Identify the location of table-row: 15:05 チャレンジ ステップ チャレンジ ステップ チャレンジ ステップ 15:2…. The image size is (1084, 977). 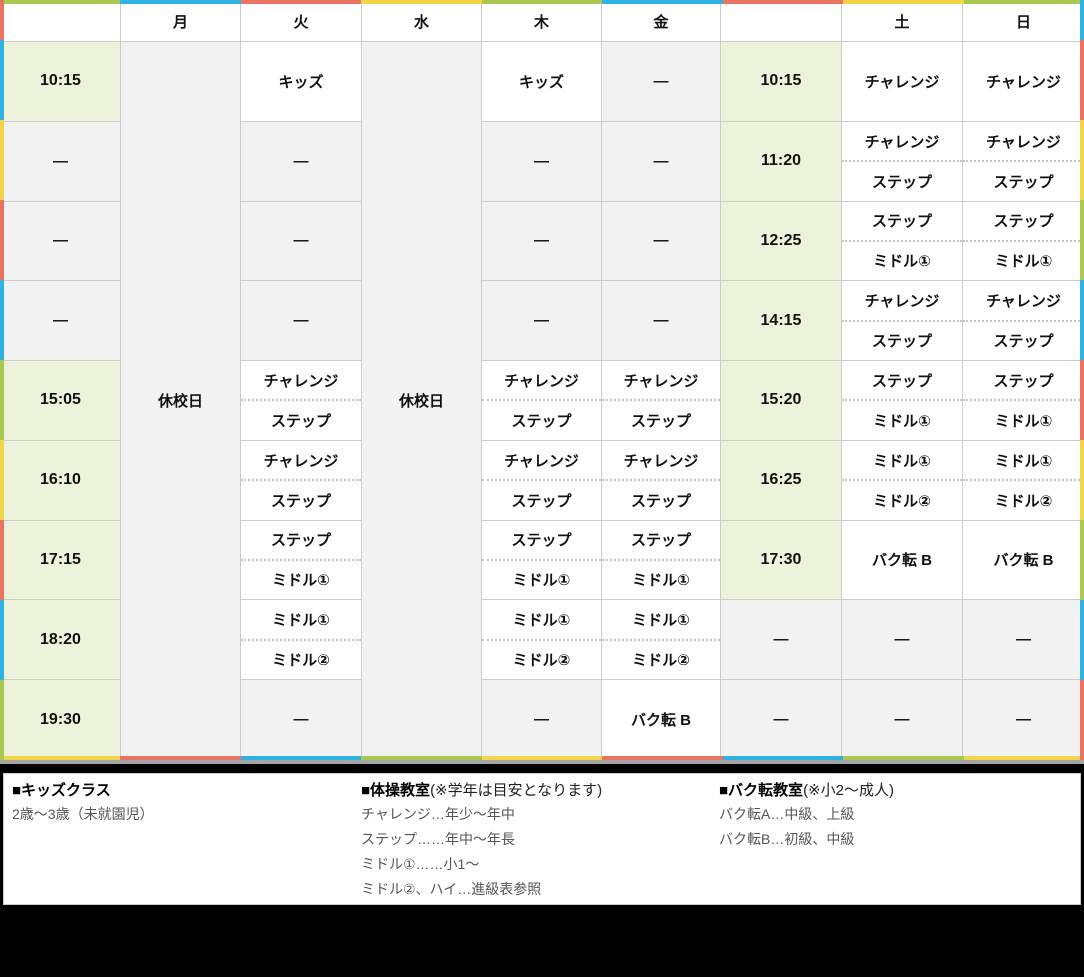
(542, 400).